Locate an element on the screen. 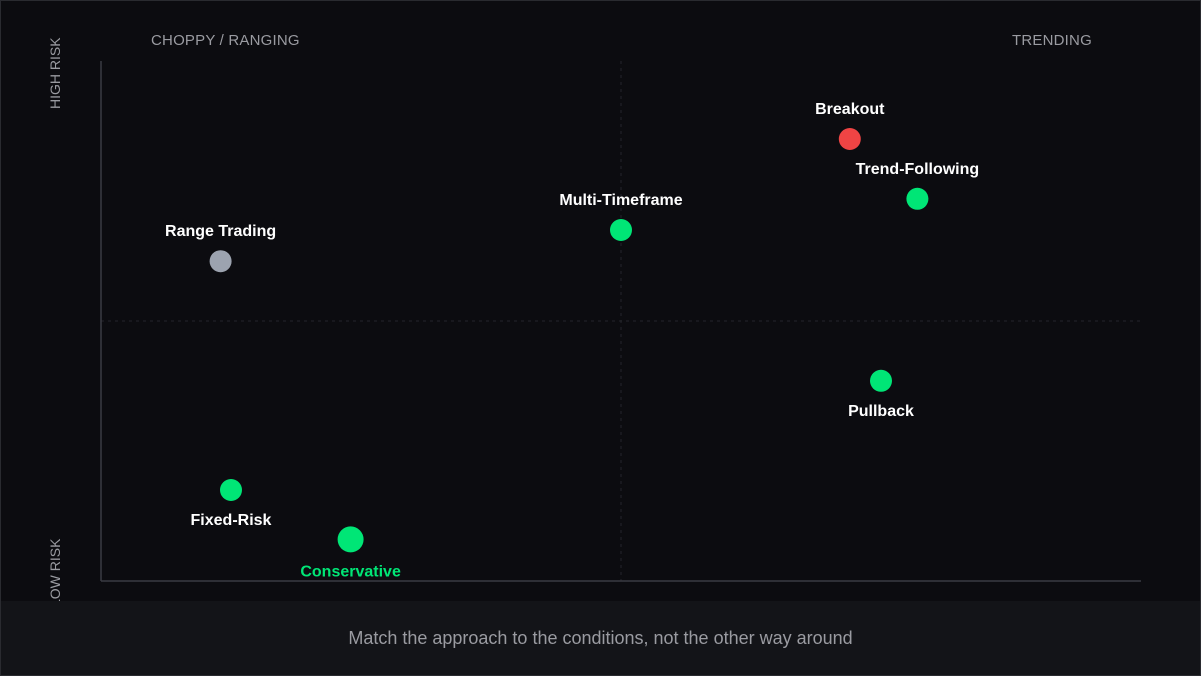 The height and width of the screenshot is (676, 1201). label-pullback: Pullback is located at coordinates (881, 411).